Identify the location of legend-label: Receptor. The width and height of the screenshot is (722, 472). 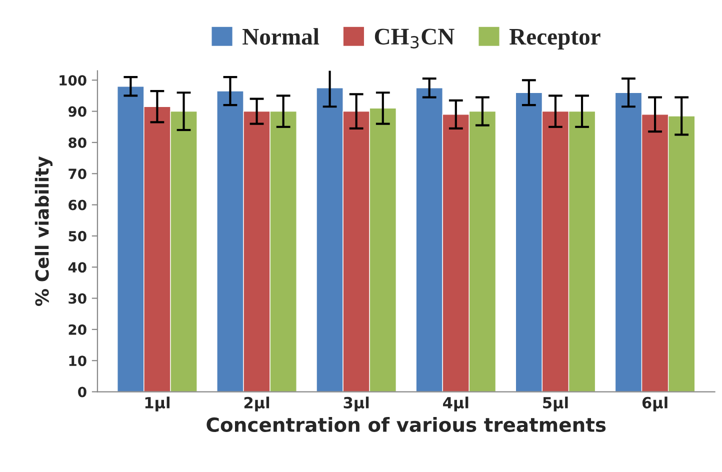
(554, 39).